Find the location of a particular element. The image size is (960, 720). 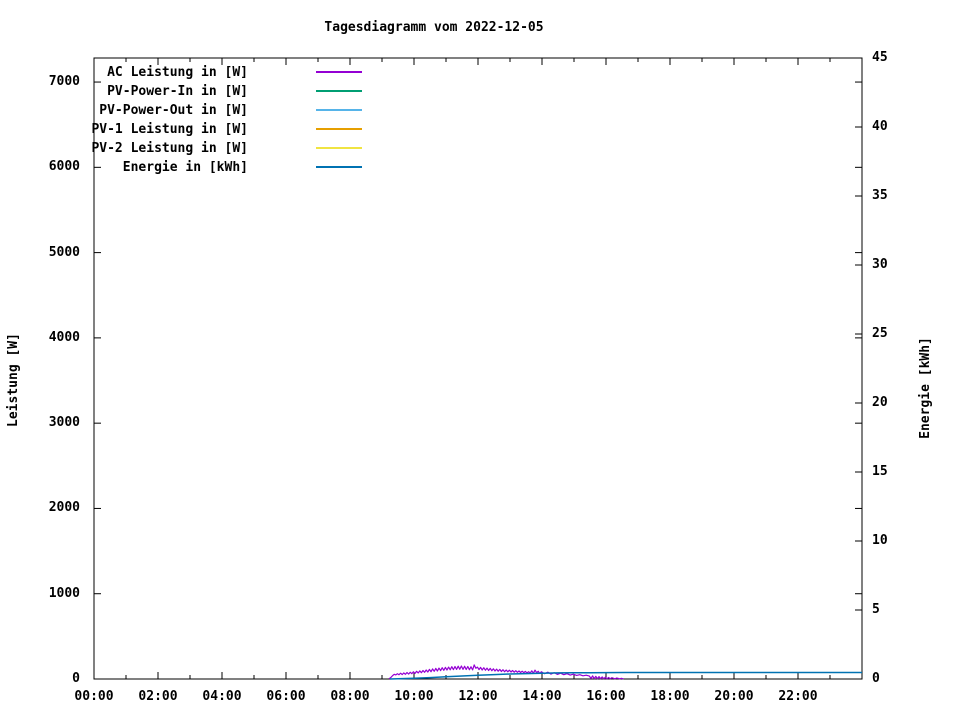

x-tick-label: 14:00 is located at coordinates (542, 696).